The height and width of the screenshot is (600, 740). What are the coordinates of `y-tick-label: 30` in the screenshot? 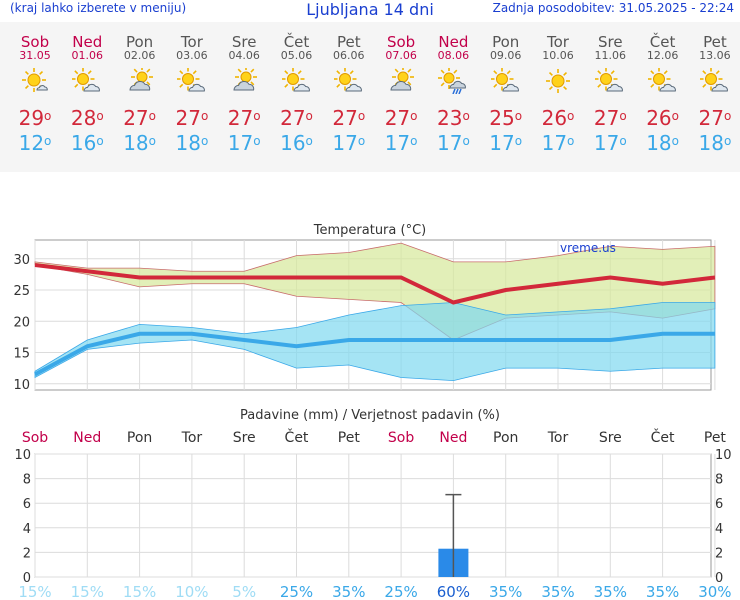 It's located at (21, 260).